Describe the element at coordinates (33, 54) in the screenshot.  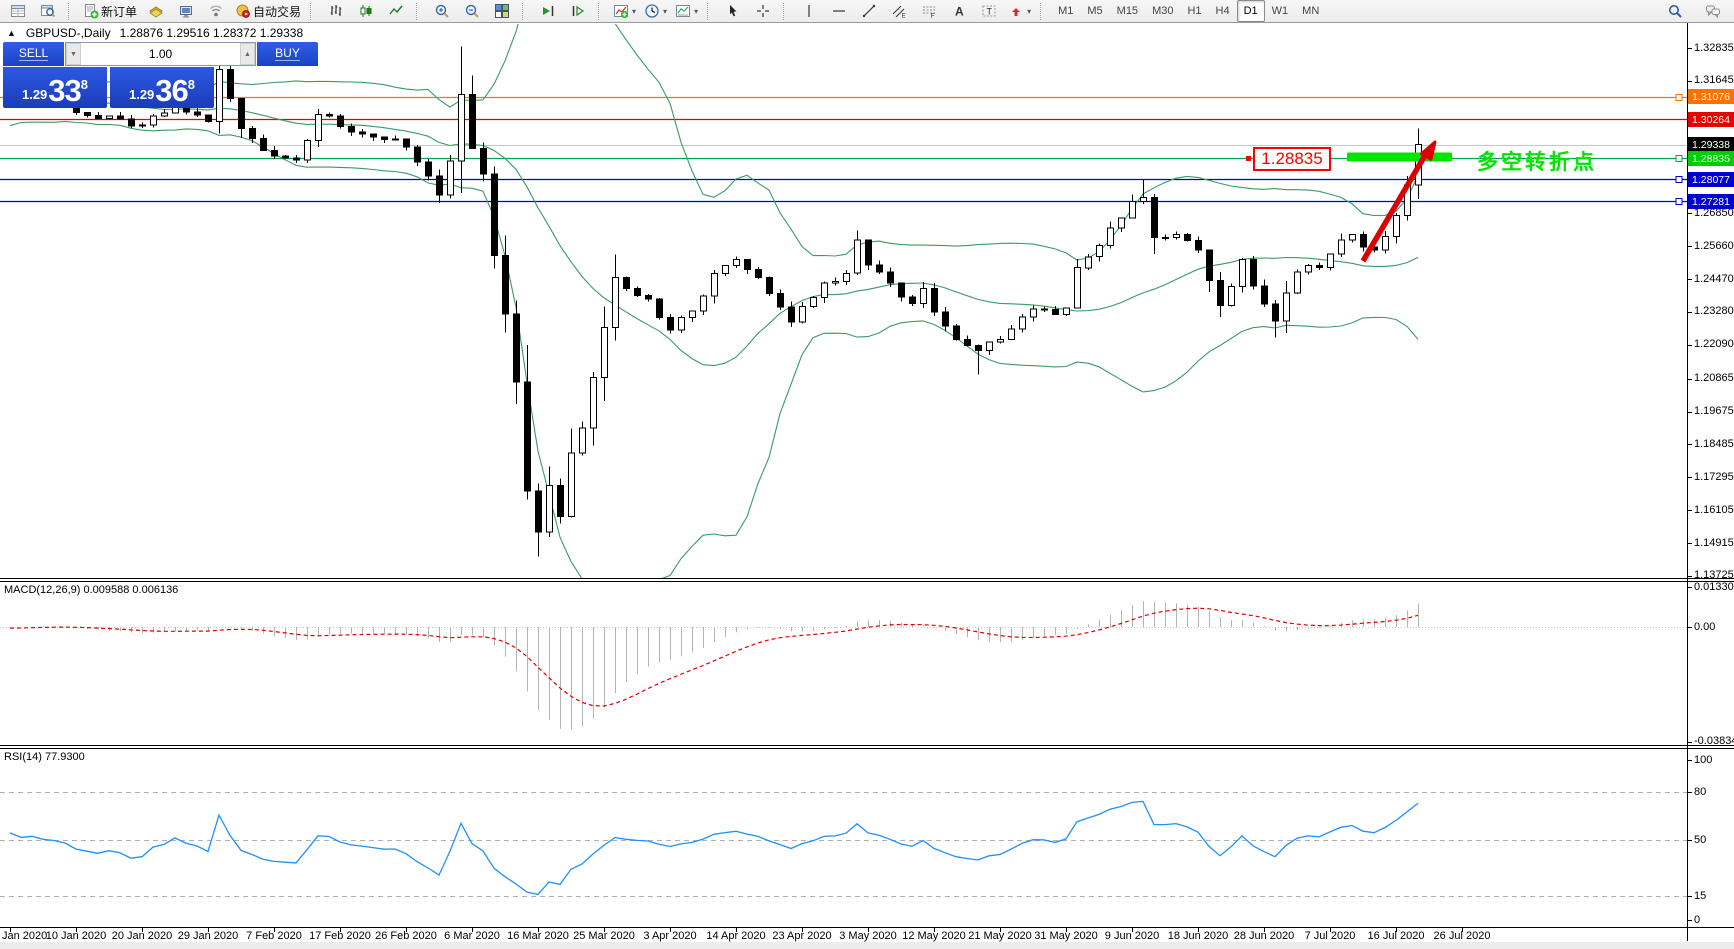
I see `sell-button: SELL` at that location.